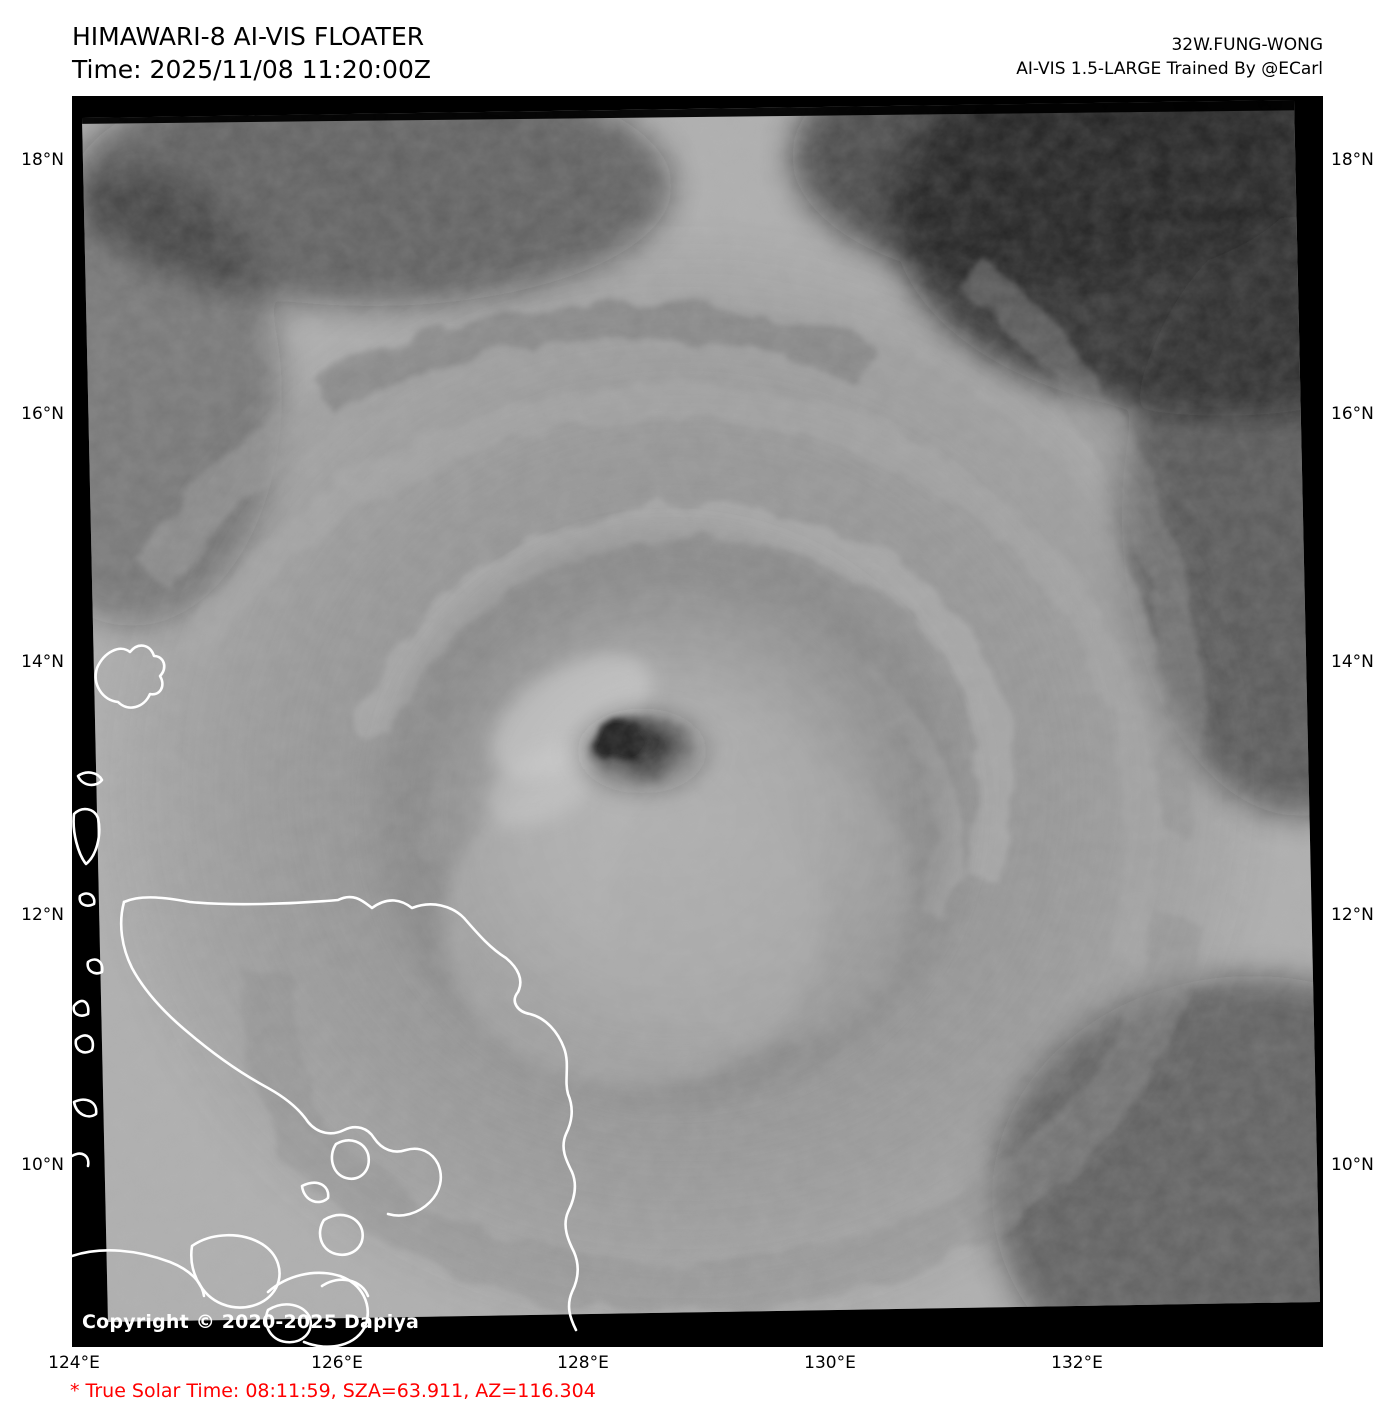 The width and height of the screenshot is (1393, 1425). I want to click on lon-tick-132e: 132°E, so click(1077, 1363).